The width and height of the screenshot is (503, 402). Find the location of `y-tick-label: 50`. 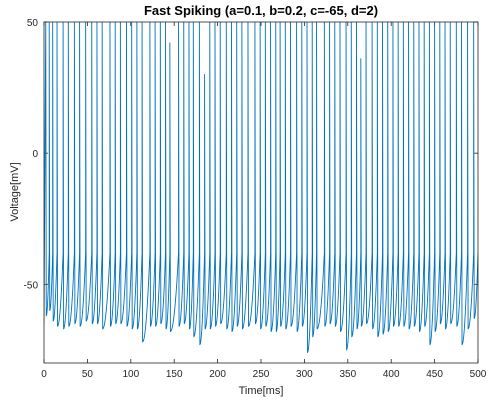

y-tick-label: 50 is located at coordinates (33, 23).